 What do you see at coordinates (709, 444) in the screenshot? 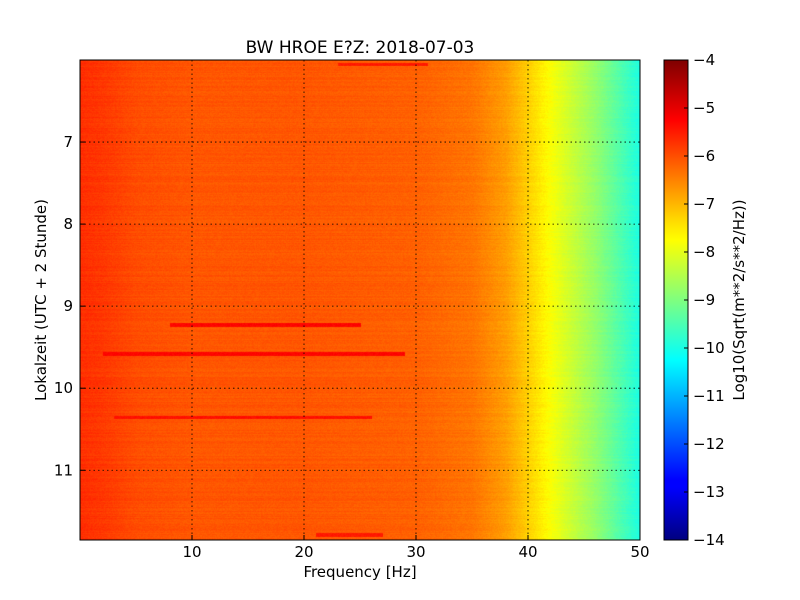
I see `colorbar-tick-label: −12` at bounding box center [709, 444].